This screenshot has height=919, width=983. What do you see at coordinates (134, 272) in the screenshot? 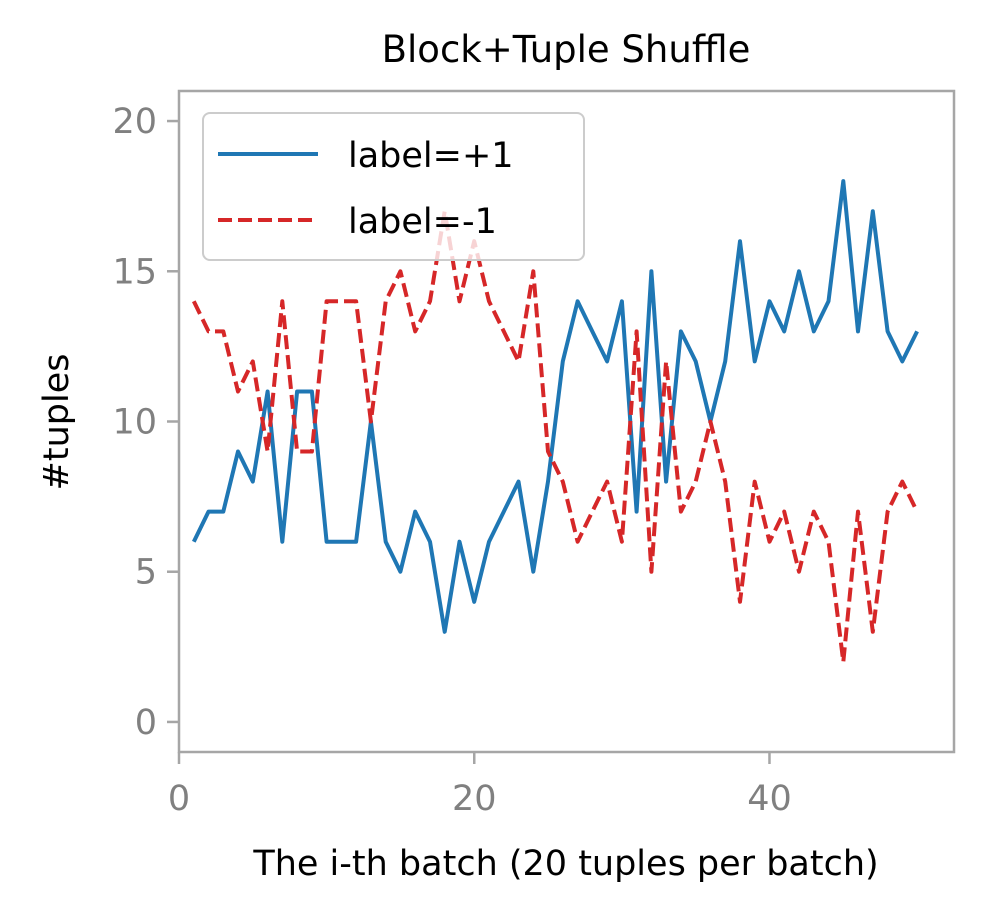
I see `y-tick-label: 15` at bounding box center [134, 272].